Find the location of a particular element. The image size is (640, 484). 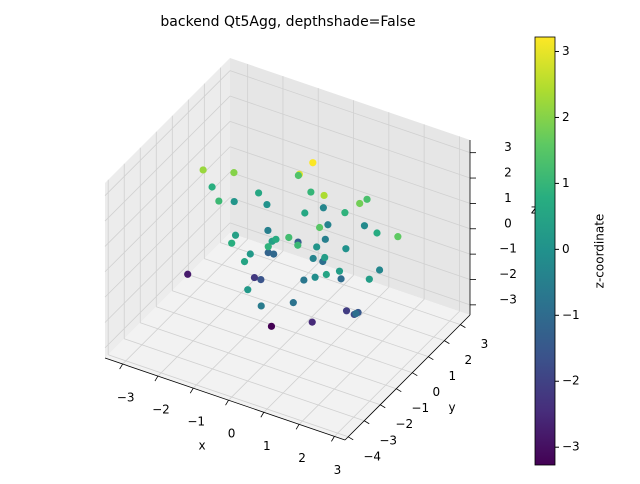

x-axis is located at coordinates (225, 399).